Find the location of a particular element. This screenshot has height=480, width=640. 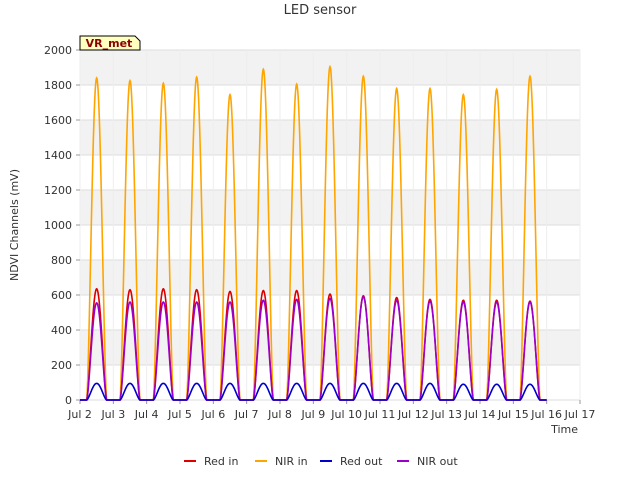

station-badge-label: VR_met is located at coordinates (109, 43).